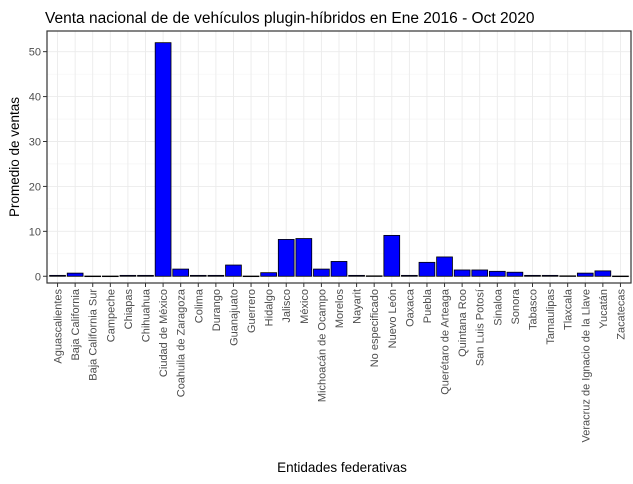  I want to click on x-tick-label: Tlaxcala, so click(569, 309).